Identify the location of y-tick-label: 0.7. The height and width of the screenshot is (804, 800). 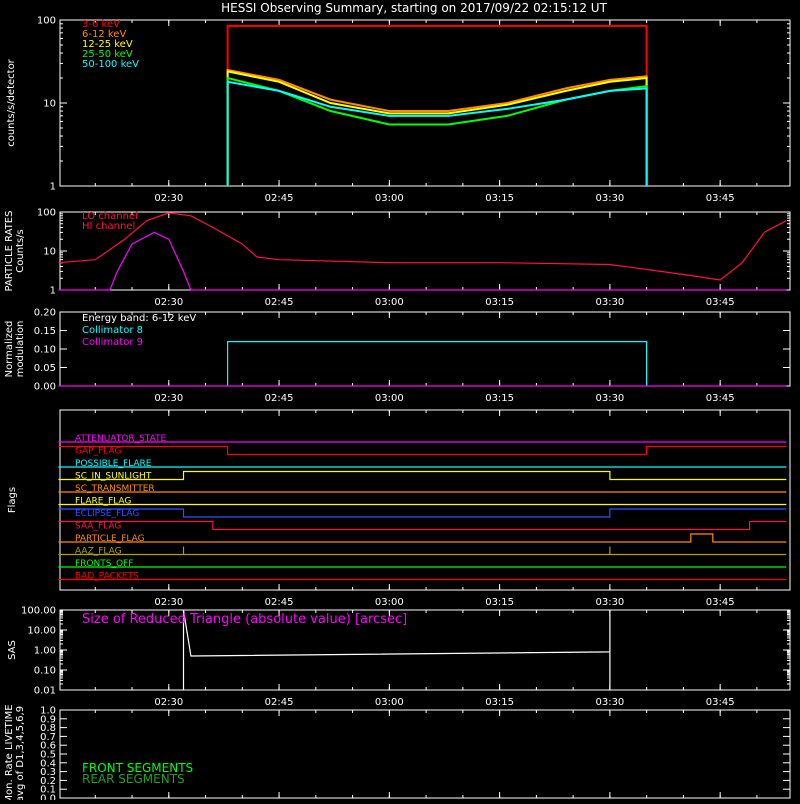
(48, 737).